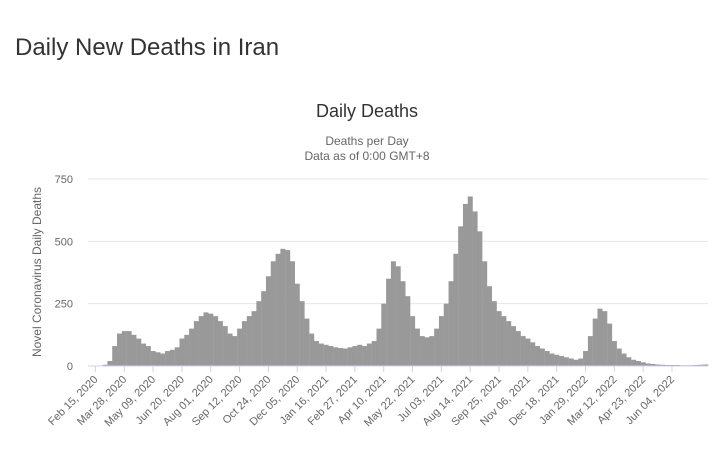 Image resolution: width=719 pixels, height=451 pixels. Describe the element at coordinates (64, 305) in the screenshot. I see `y-tick-label: 250` at that location.